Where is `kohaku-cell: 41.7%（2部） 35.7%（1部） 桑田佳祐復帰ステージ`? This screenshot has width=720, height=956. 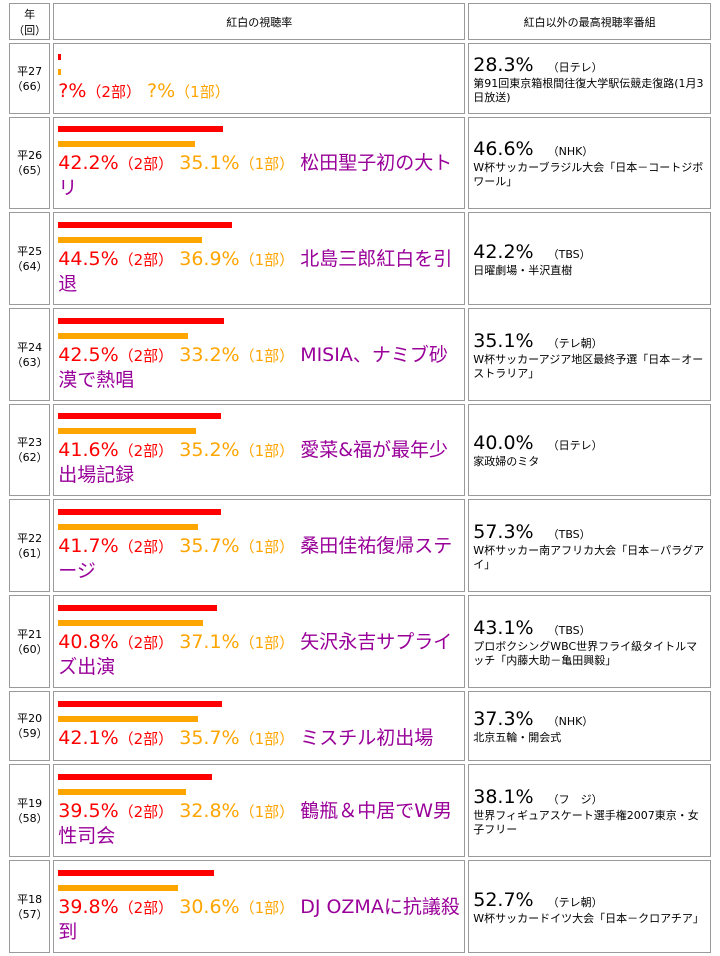 kohaku-cell: 41.7%（2部） 35.7%（1部） 桑田佳祐復帰ステージ is located at coordinates (259, 545).